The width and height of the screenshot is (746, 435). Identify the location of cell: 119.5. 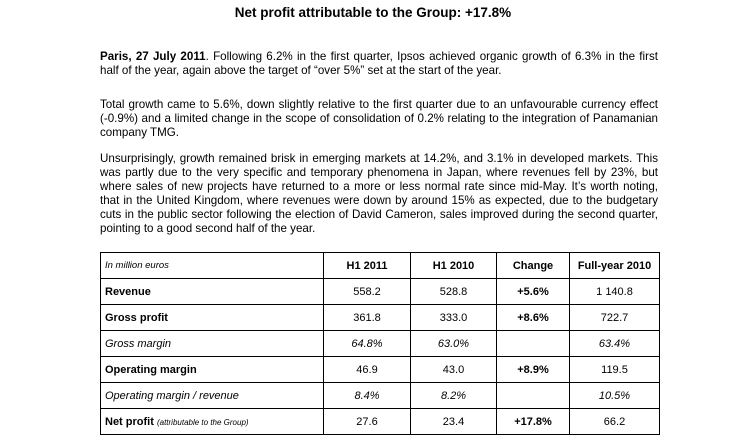
(614, 369).